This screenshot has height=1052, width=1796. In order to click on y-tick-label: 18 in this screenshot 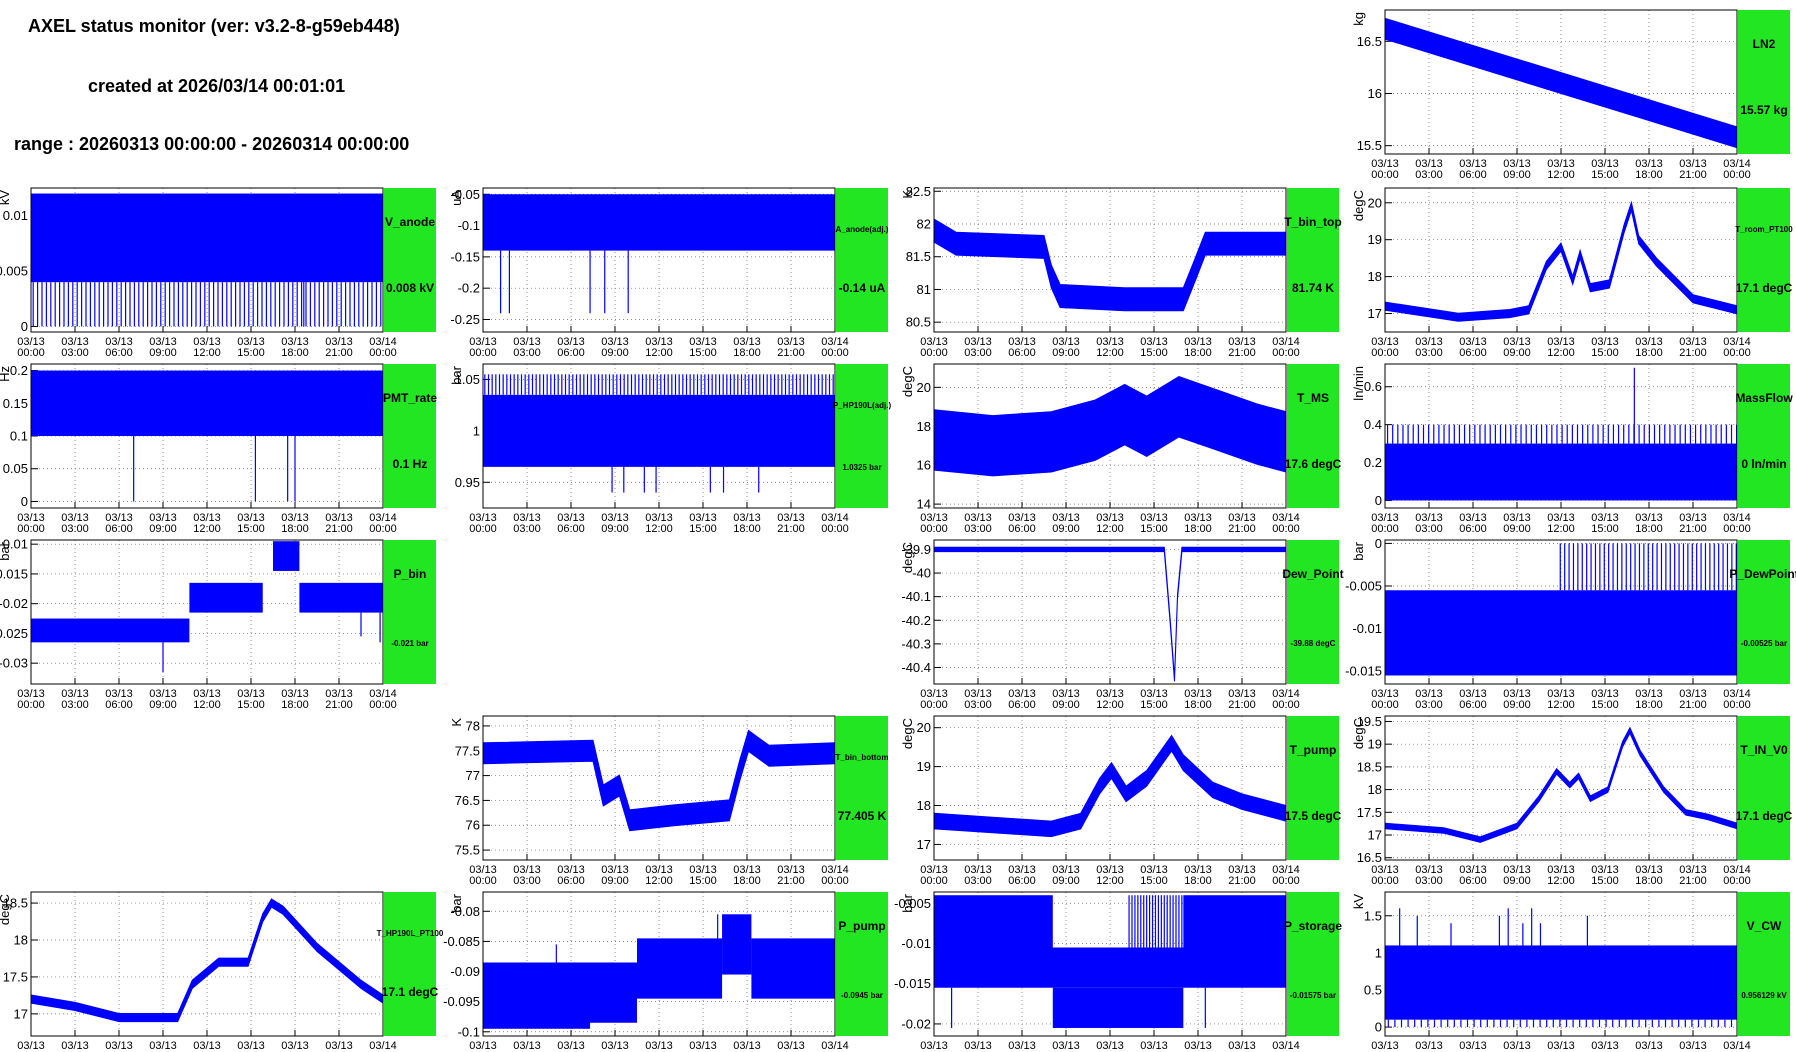, I will do `click(1375, 276)`.